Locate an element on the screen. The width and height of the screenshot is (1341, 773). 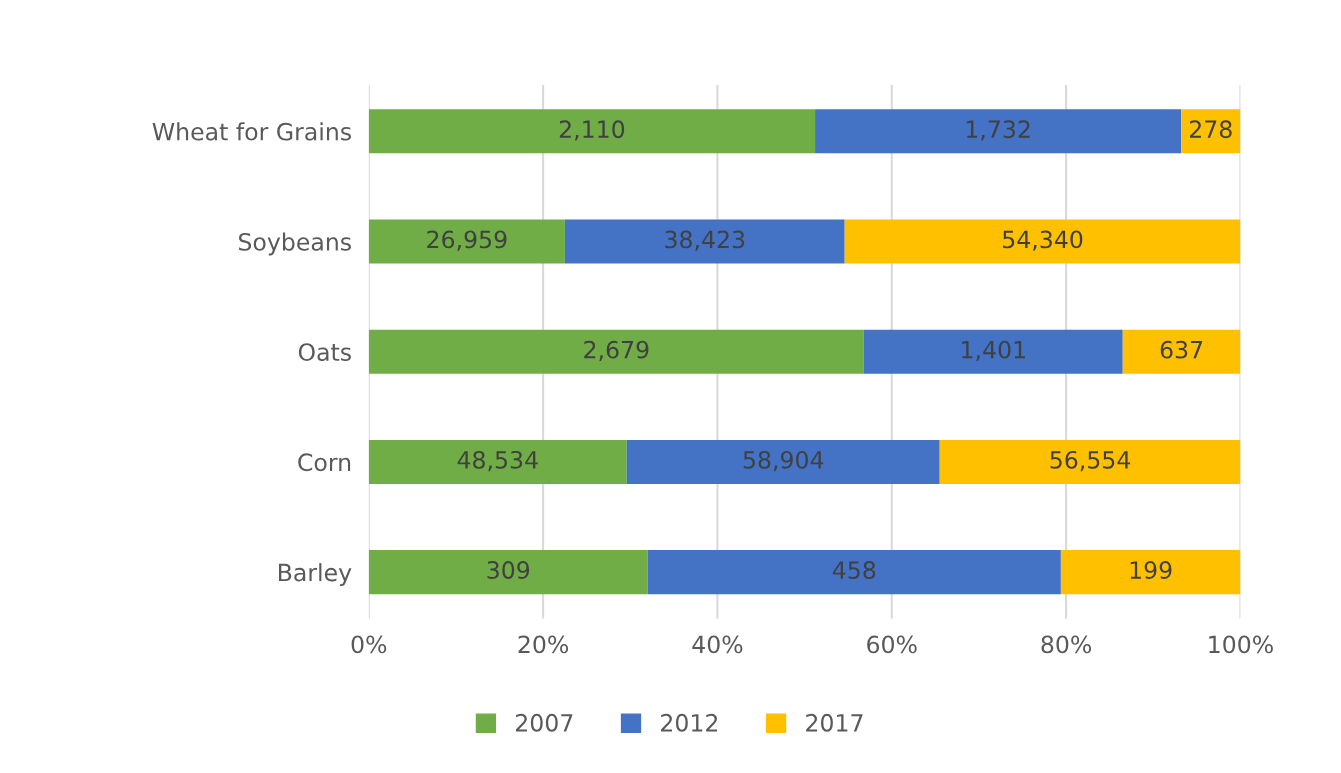
y-tick-label: Soybeans is located at coordinates (295, 244).